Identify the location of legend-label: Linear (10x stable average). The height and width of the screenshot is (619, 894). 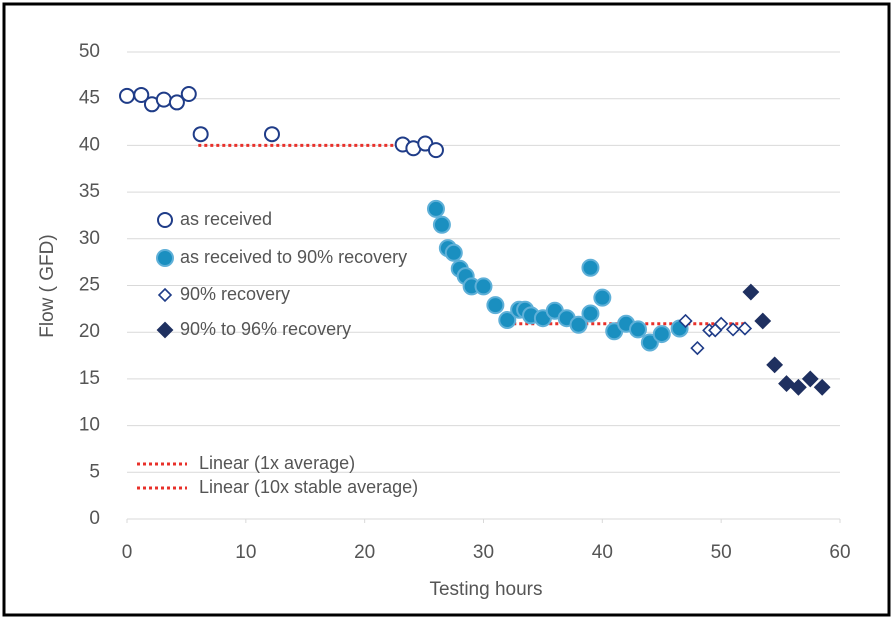
(308, 487).